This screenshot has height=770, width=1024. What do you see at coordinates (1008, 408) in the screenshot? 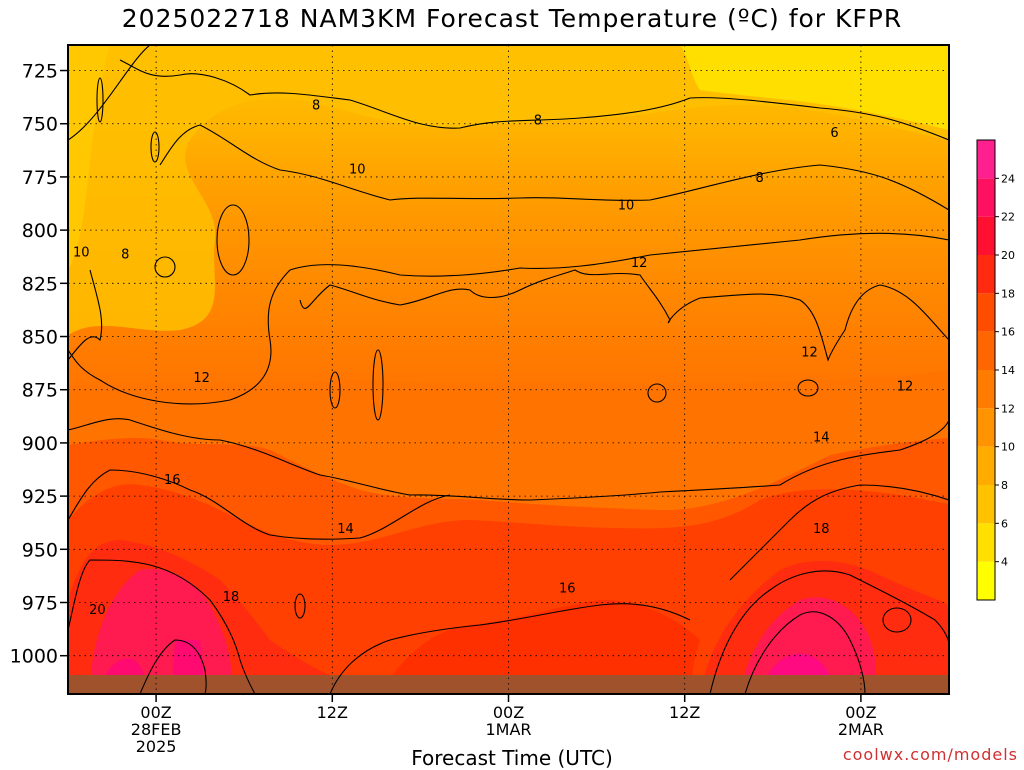
I see `colorbar-label: 12` at bounding box center [1008, 408].